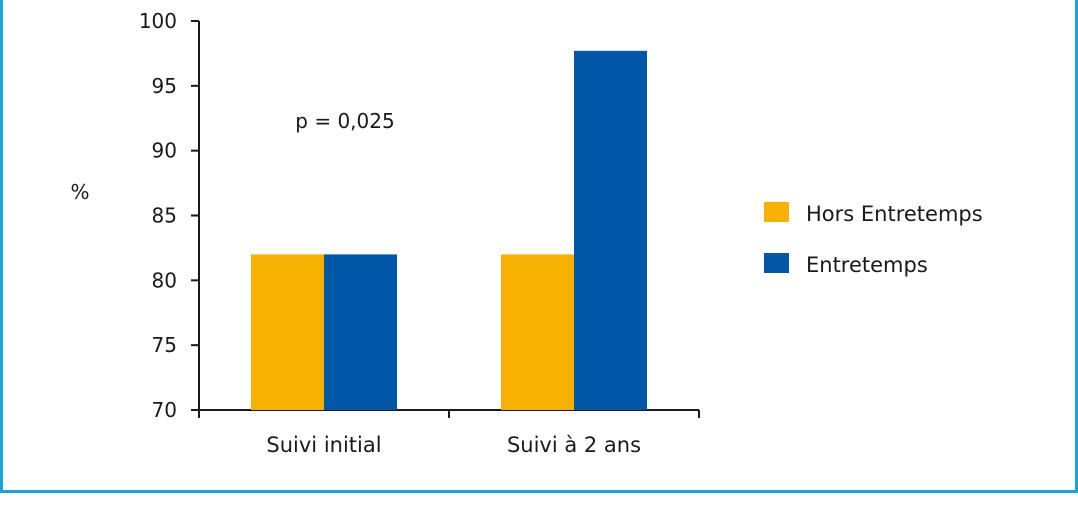 This screenshot has width=1078, height=516. What do you see at coordinates (323, 445) in the screenshot?
I see `x-category-label: Suivi initial` at bounding box center [323, 445].